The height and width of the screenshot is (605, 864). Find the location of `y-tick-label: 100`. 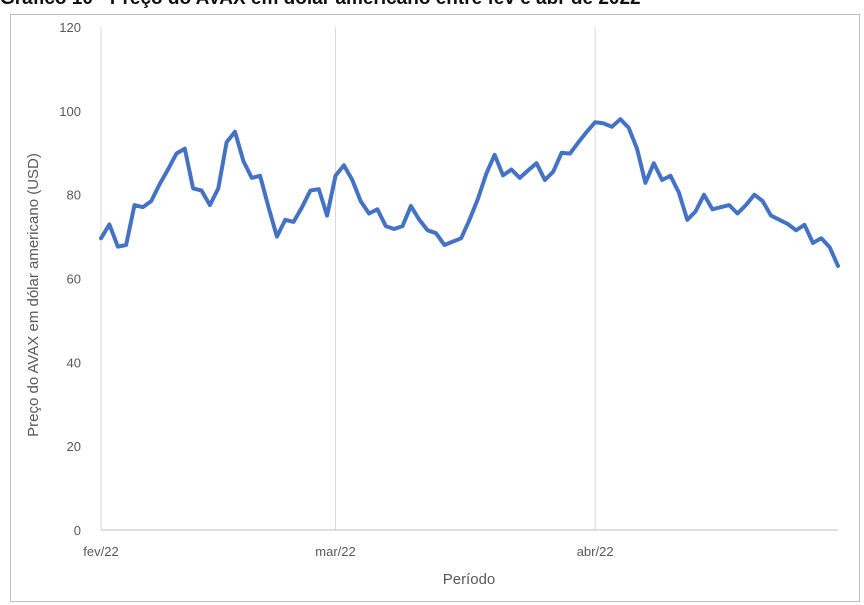

y-tick-label: 100 is located at coordinates (70, 111).